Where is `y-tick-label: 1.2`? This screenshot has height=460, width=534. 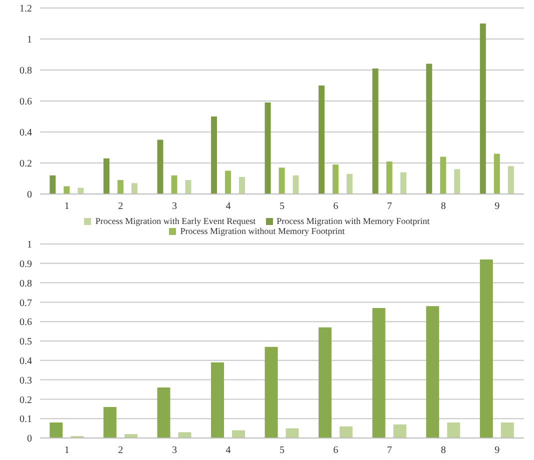
y-tick-label: 1.2 is located at coordinates (26, 9).